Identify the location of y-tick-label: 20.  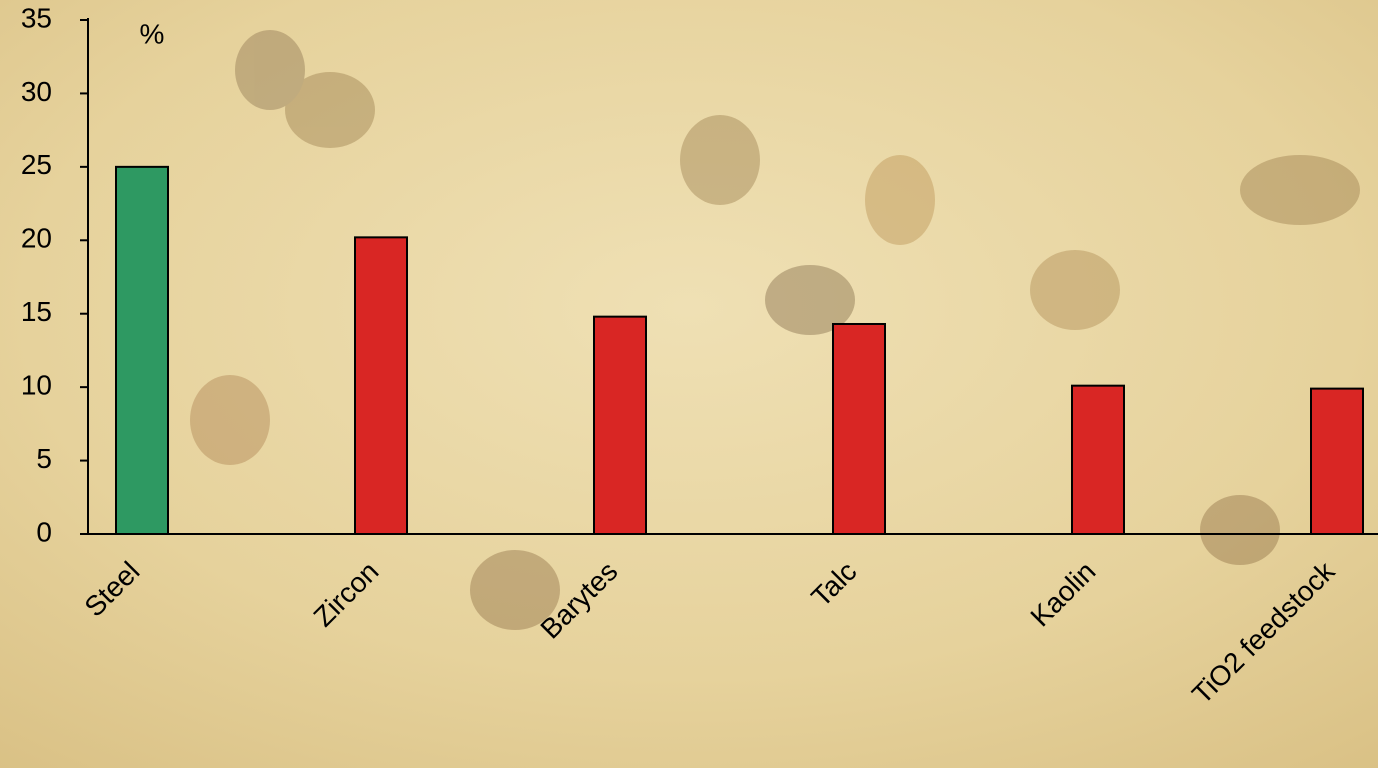
(36, 238).